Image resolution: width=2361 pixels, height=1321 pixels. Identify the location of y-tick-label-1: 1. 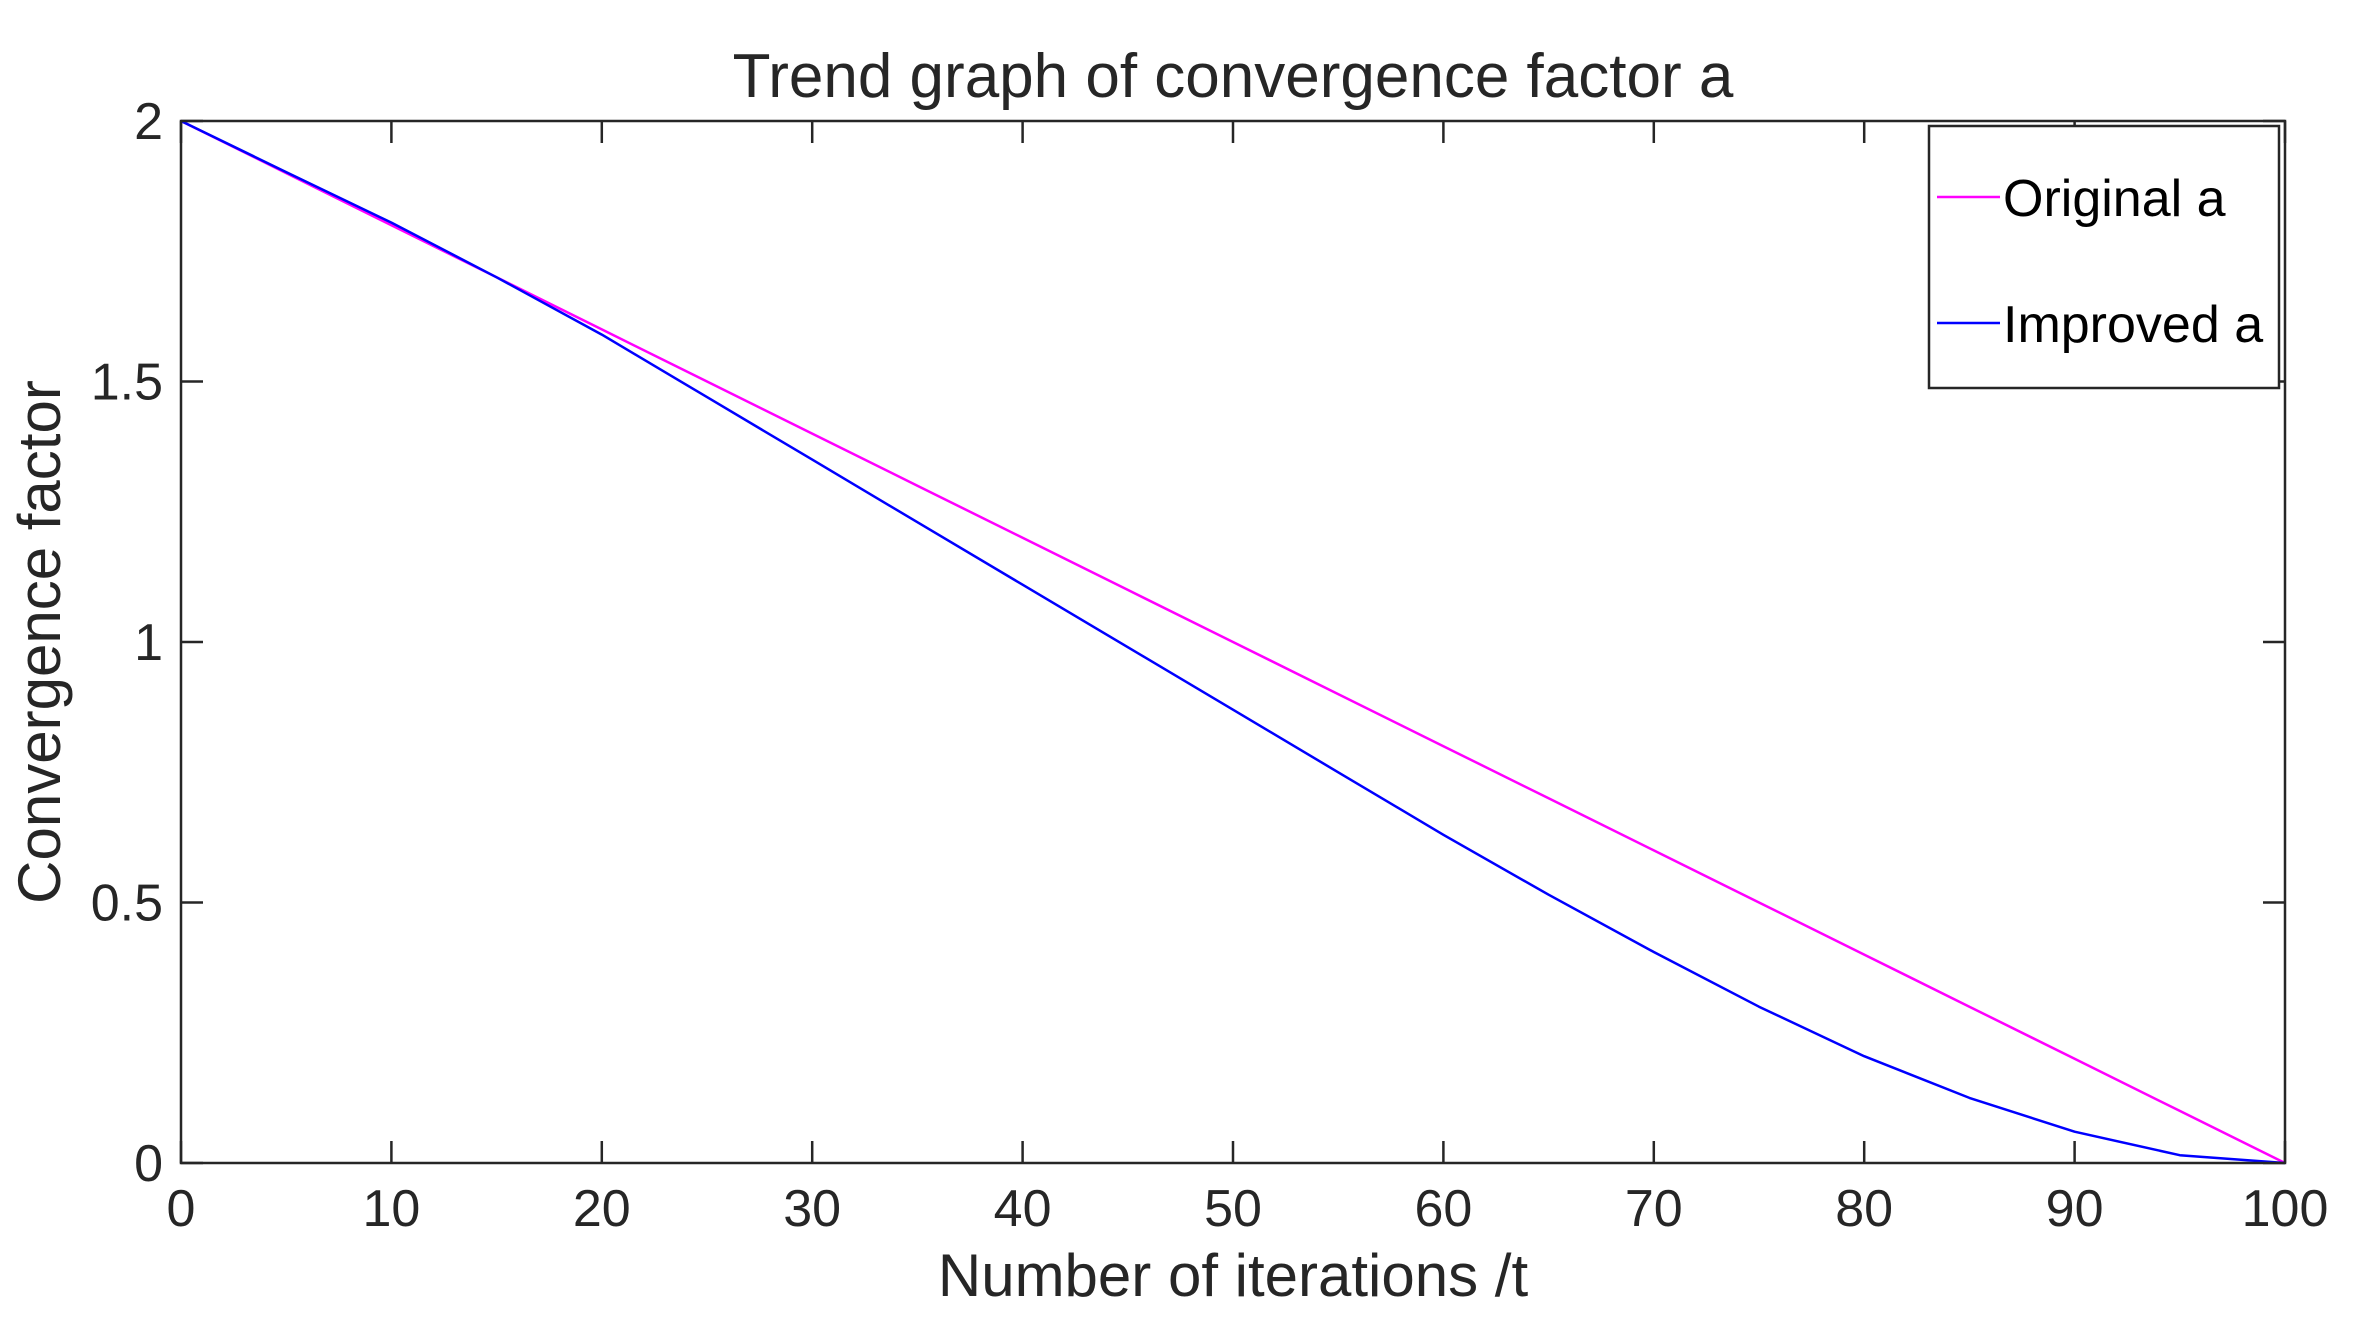
(148, 643).